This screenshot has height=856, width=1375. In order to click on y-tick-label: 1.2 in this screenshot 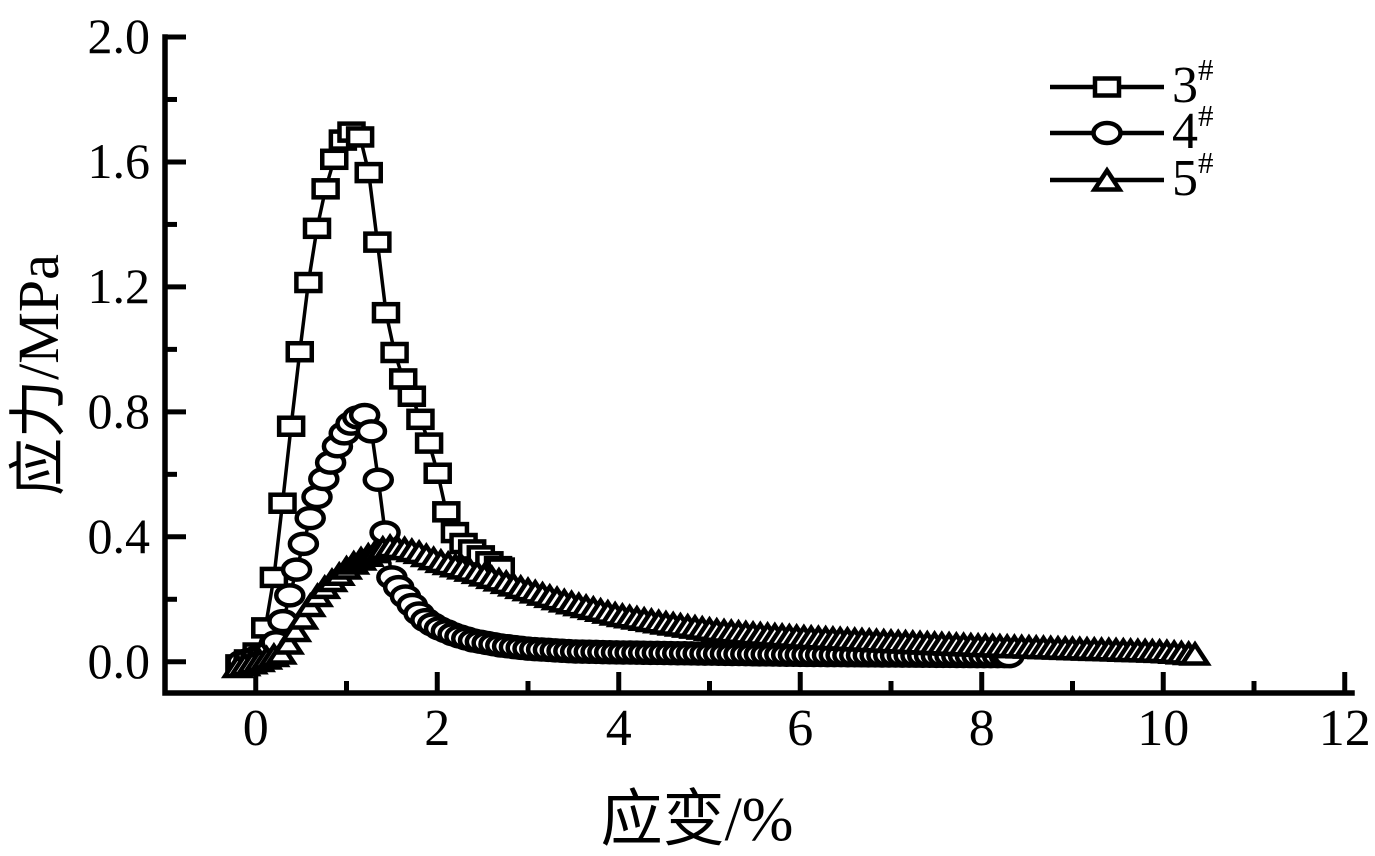, I will do `click(119, 286)`.